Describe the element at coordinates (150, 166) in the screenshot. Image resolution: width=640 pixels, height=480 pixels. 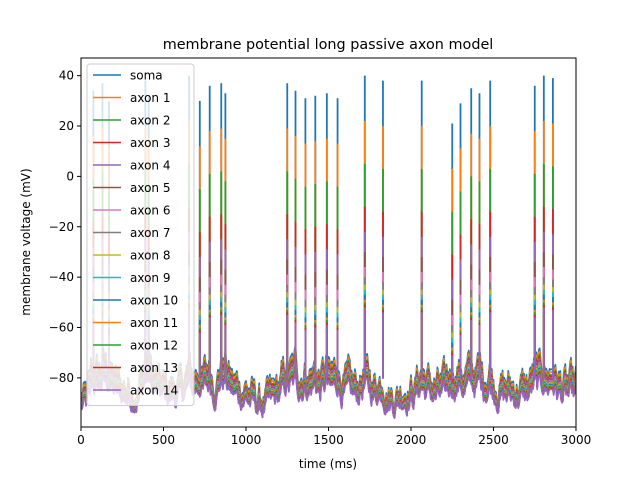
I see `legend-label: axon 4` at that location.